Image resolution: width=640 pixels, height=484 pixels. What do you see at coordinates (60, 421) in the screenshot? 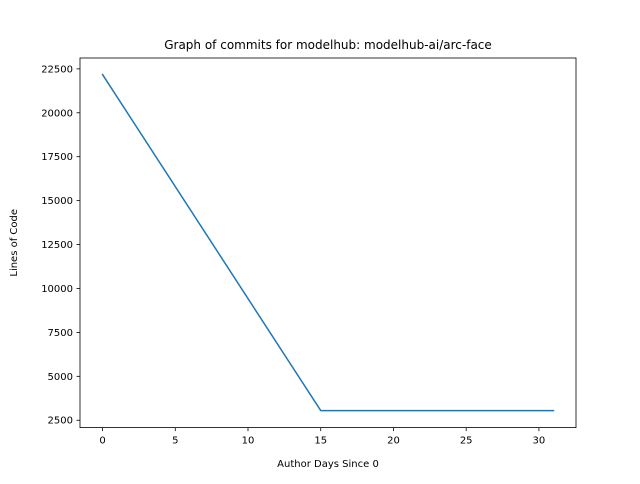
I see `y-tick-label: 2500` at bounding box center [60, 421].